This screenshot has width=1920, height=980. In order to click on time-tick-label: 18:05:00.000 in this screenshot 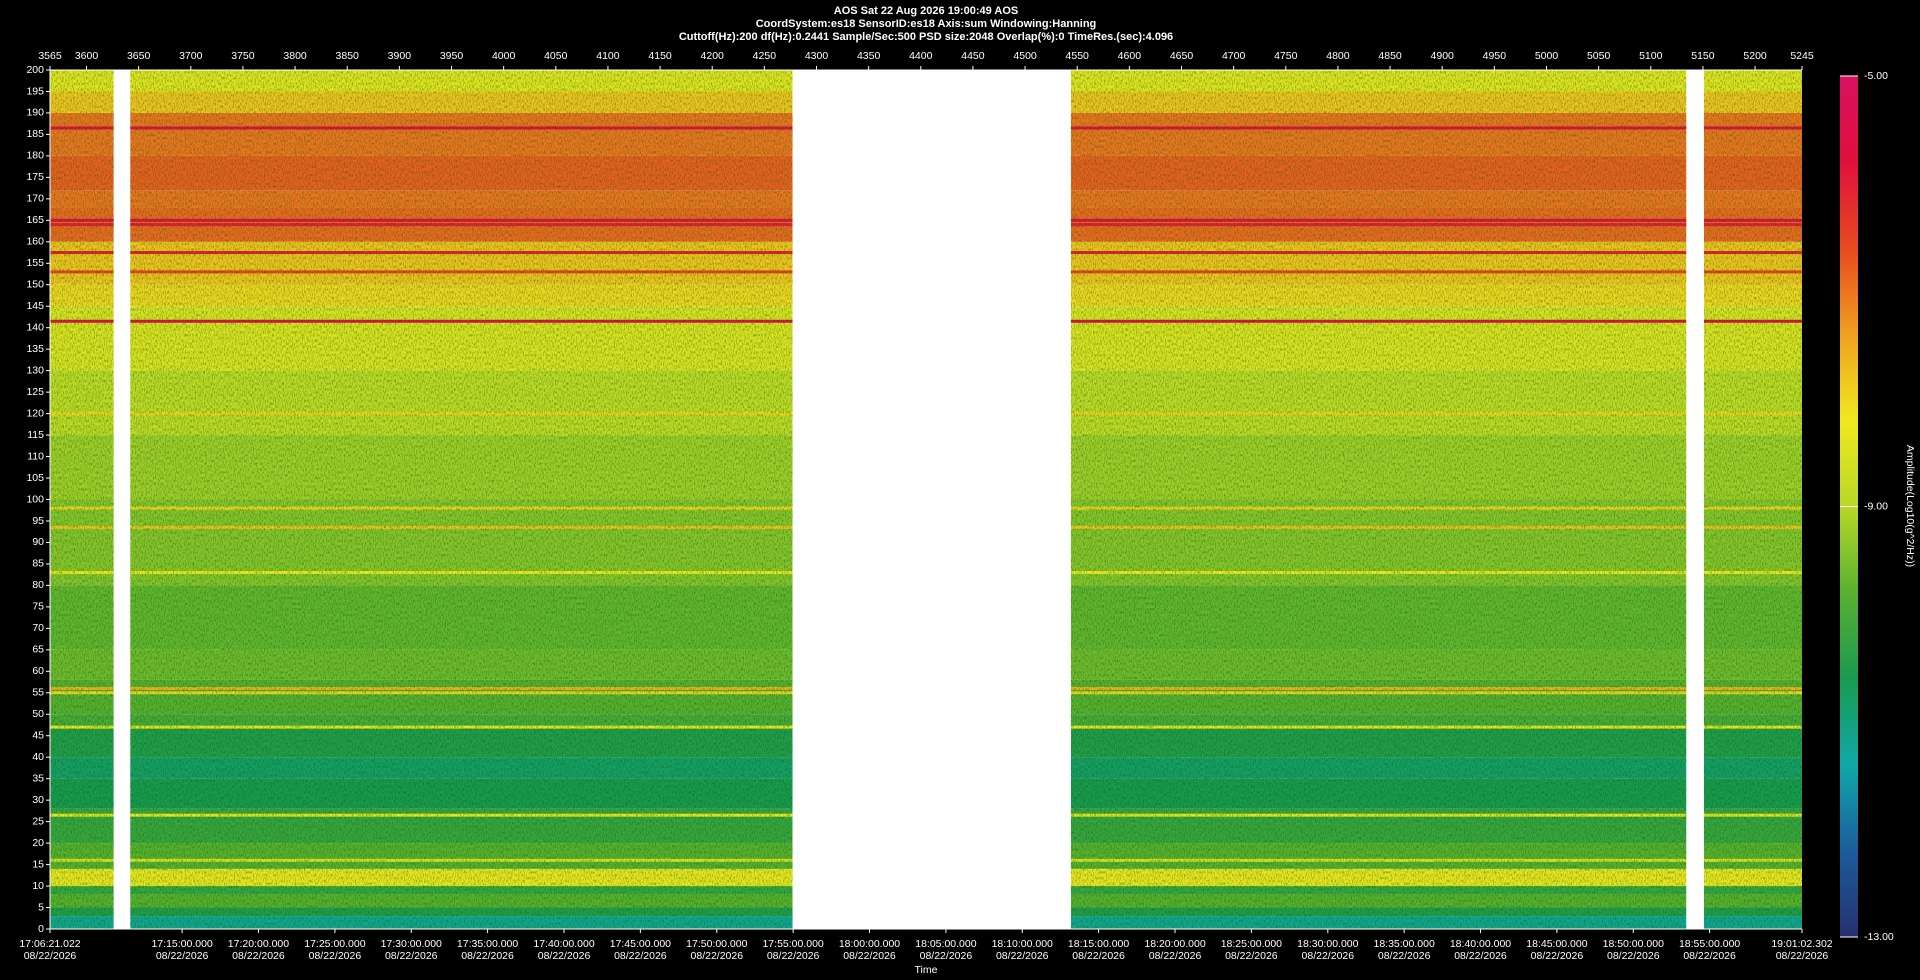, I will do `click(945, 944)`.